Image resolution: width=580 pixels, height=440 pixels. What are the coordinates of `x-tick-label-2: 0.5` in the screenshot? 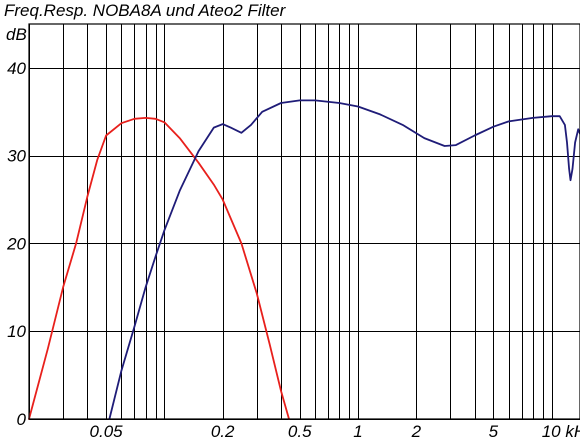 It's located at (300, 431).